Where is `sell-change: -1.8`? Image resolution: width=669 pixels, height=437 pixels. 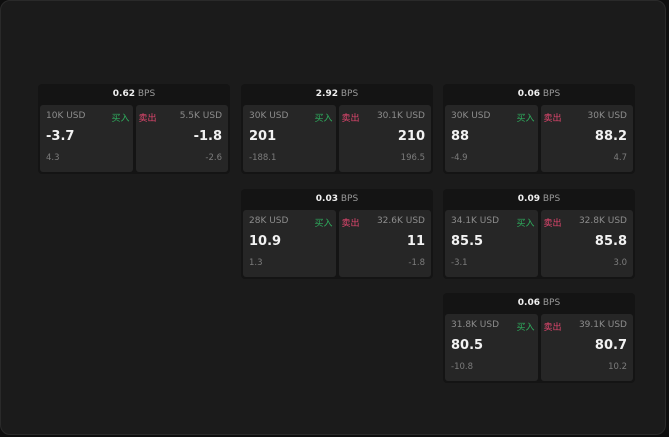 sell-change: -1.8 is located at coordinates (416, 263).